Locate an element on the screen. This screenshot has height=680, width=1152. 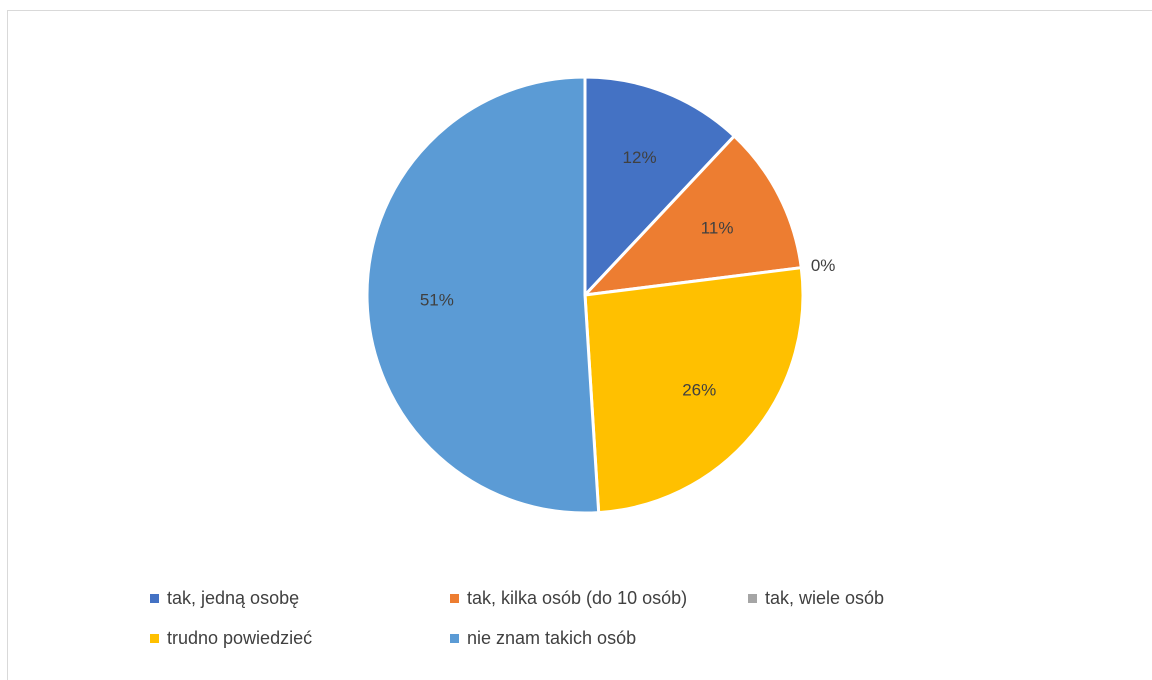
legend-label: tak, kilka osób (do 10 osób) is located at coordinates (577, 598).